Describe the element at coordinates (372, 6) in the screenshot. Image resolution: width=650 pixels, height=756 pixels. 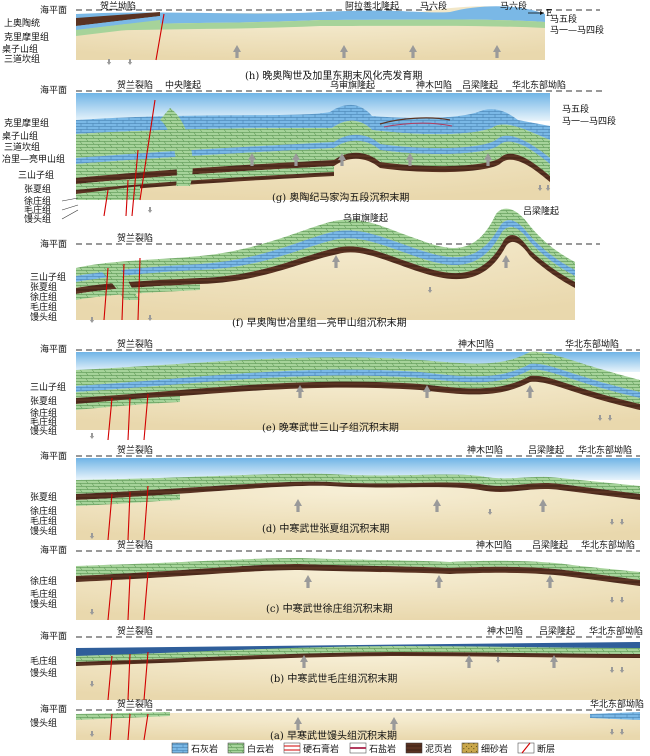
I see `top-label: 阿拉善北隆起` at that location.